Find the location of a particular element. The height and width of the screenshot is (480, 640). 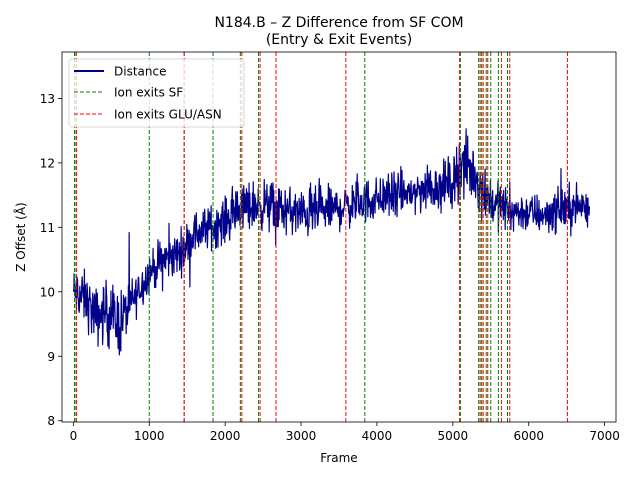

x-axis: 0 1000 2000 3000 4000 5000 6000 7000 is located at coordinates (345, 432).